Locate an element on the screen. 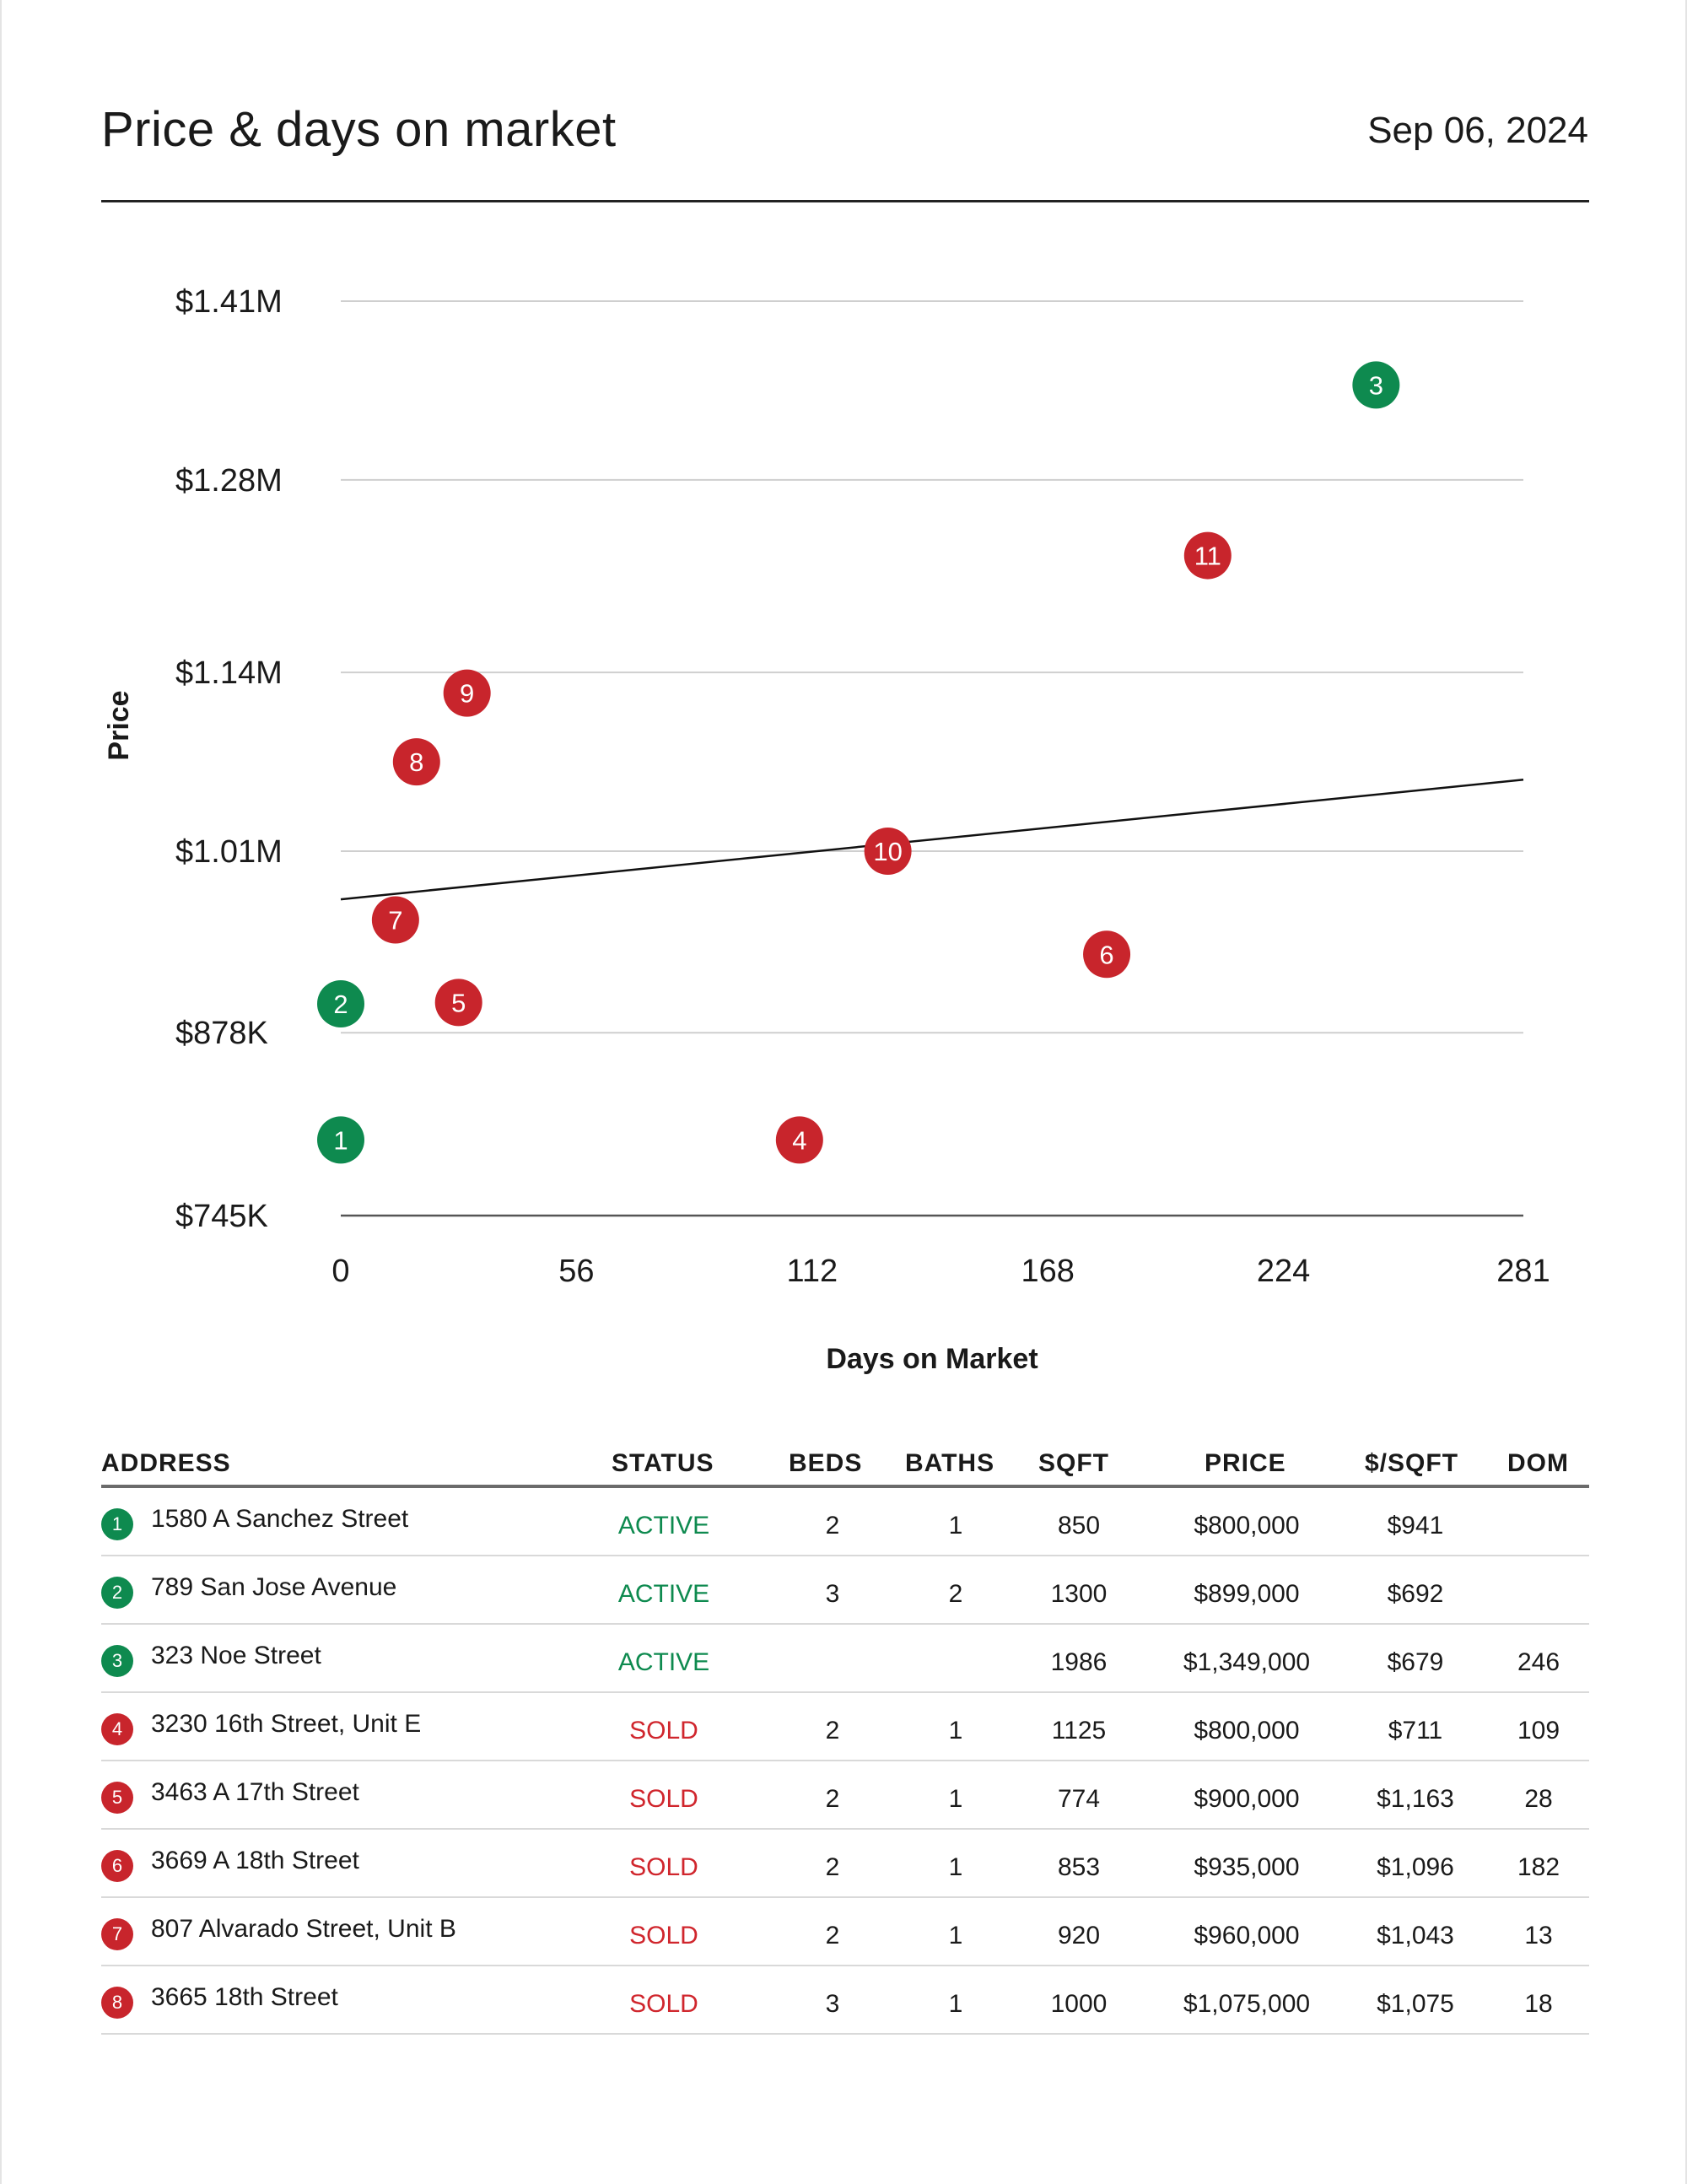 The image size is (1687, 2184). y-tick-label: $878K is located at coordinates (221, 1033).